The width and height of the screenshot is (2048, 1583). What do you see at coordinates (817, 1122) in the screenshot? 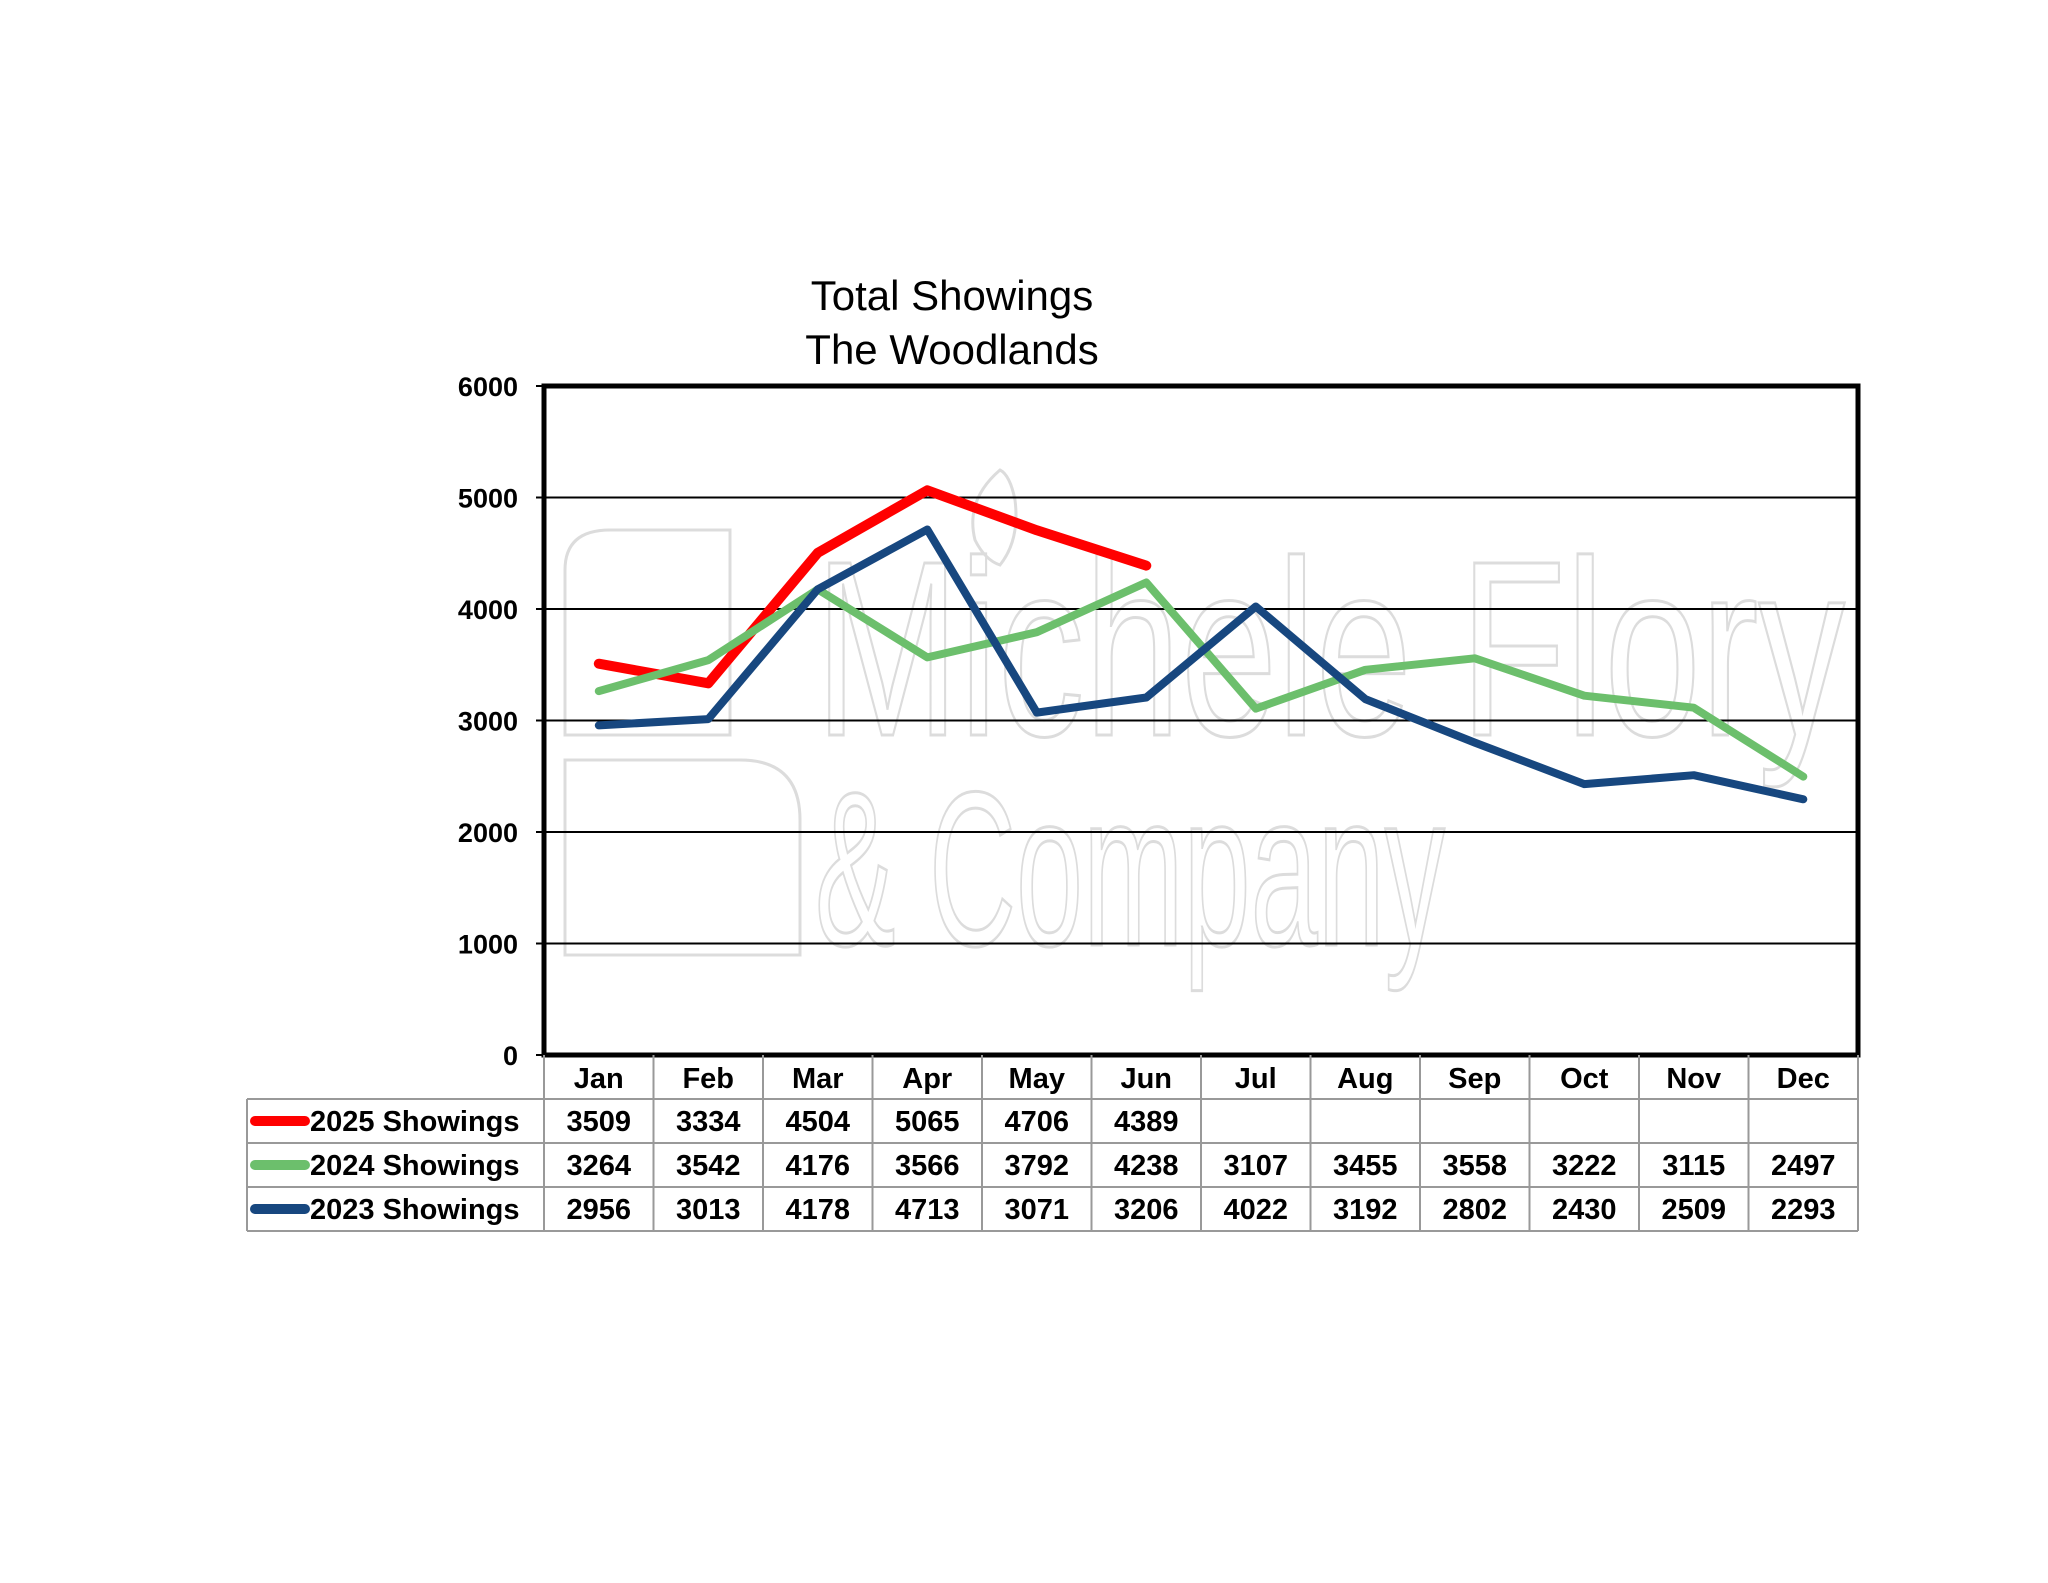
I see `table-cell-value: 4504` at bounding box center [817, 1122].